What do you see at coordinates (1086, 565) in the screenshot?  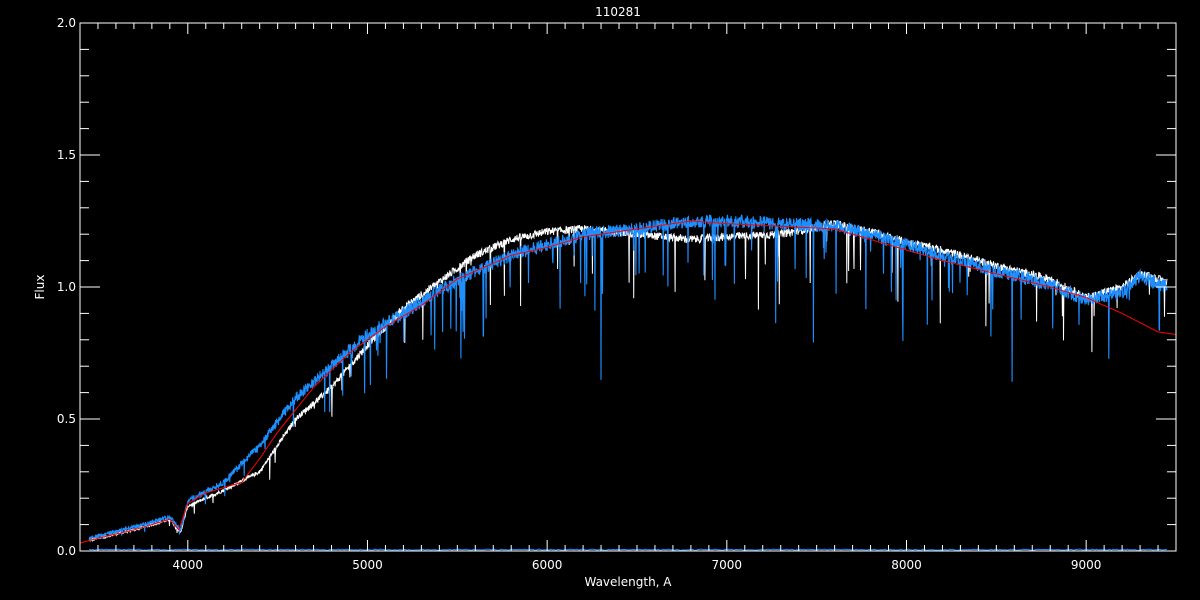 I see `x-tick-label: 9000` at bounding box center [1086, 565].